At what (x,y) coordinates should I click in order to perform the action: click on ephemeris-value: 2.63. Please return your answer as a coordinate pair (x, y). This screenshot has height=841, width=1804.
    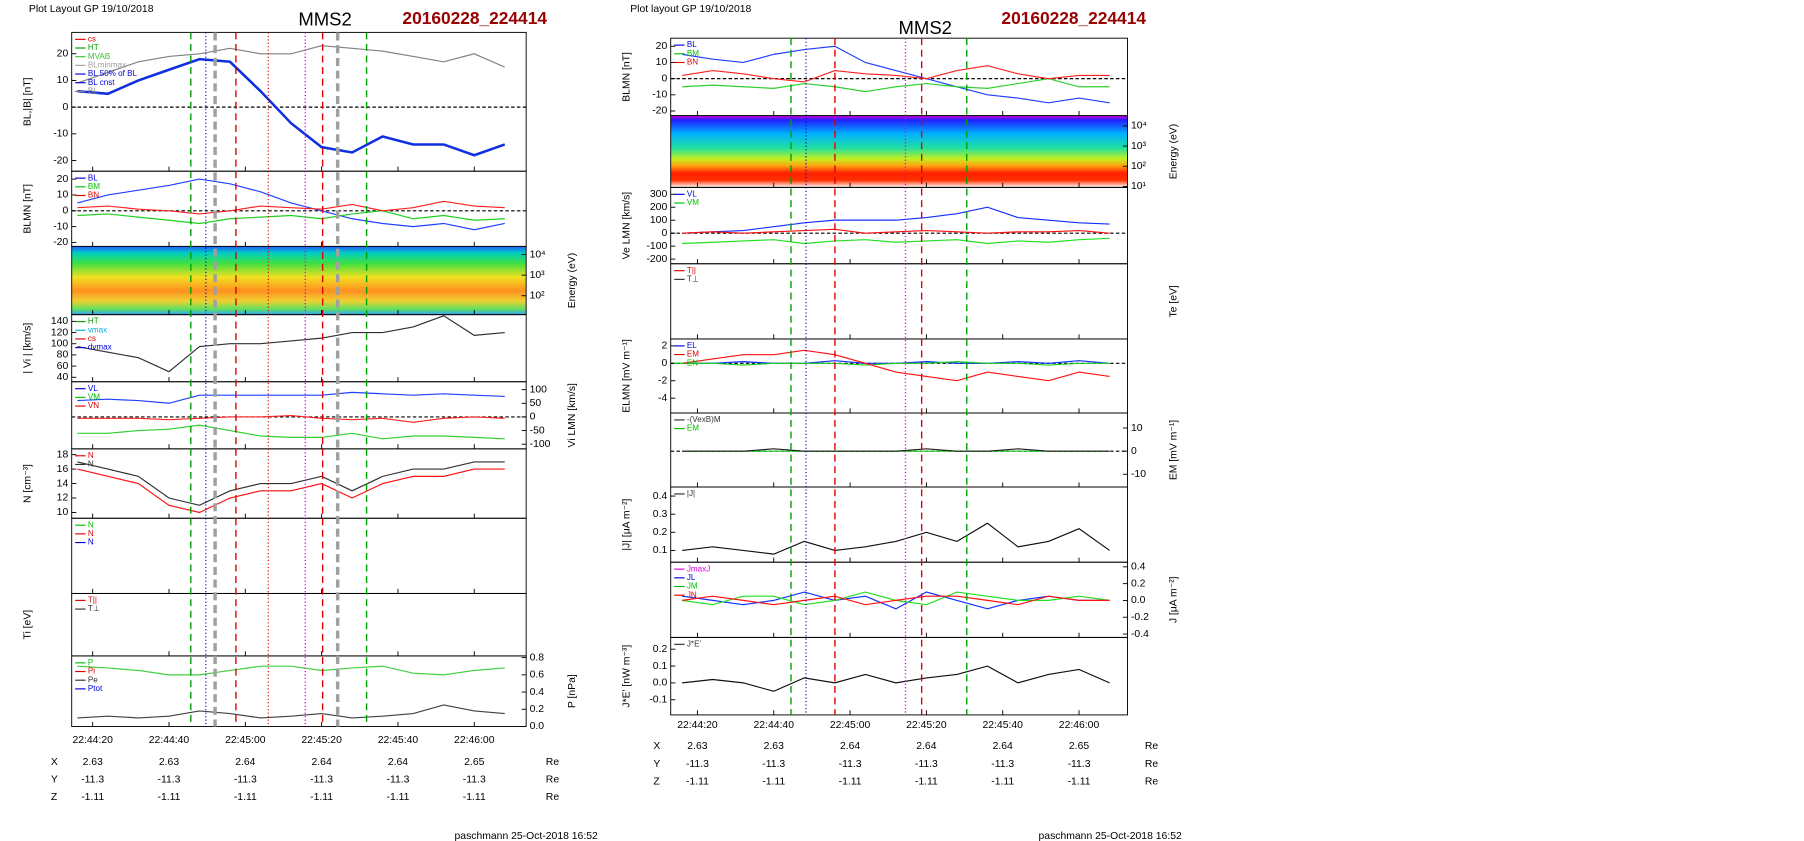
    Looking at the image, I should click on (93, 762).